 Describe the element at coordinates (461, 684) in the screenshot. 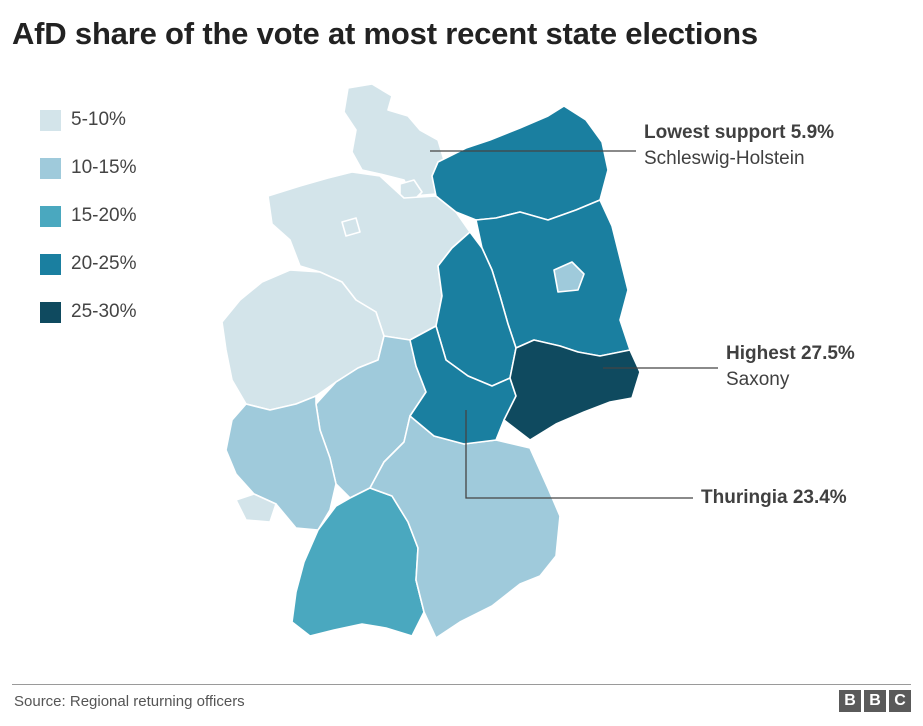

I see `footer-divider` at that location.